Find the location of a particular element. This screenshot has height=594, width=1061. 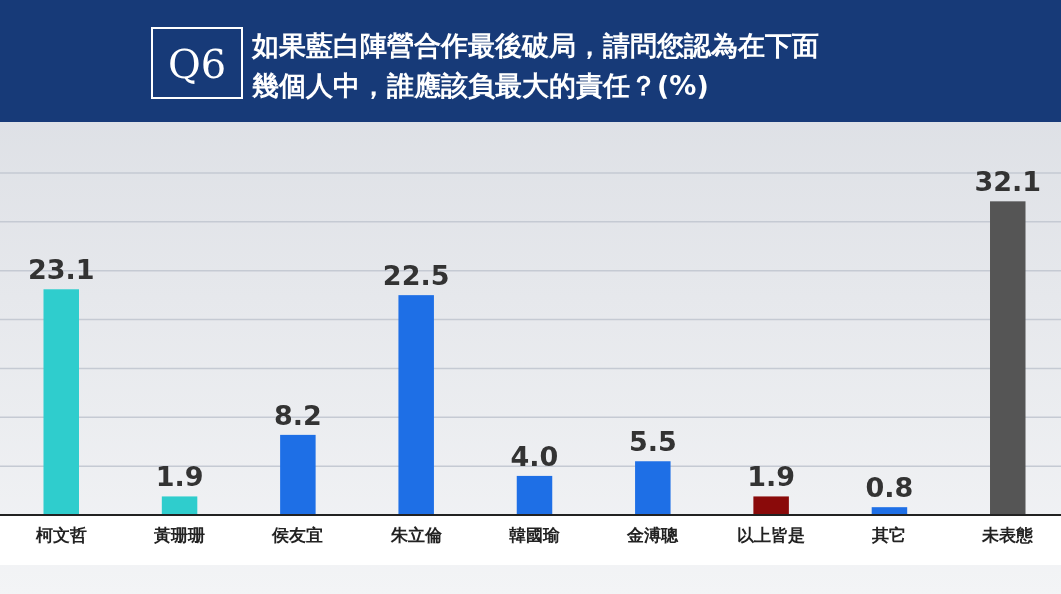

x-tick-label: 韓國瑜 is located at coordinates (535, 535).